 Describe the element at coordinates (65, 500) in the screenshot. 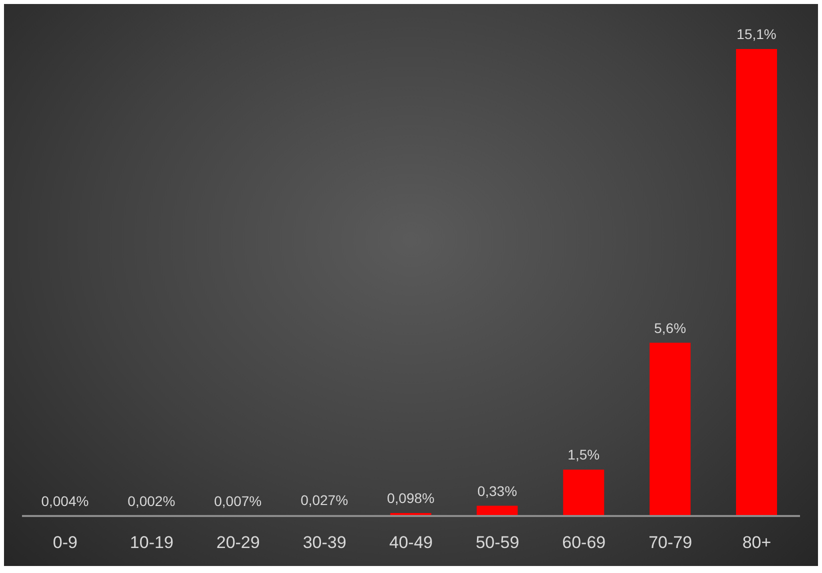

I see `data-label: 0,004%` at that location.